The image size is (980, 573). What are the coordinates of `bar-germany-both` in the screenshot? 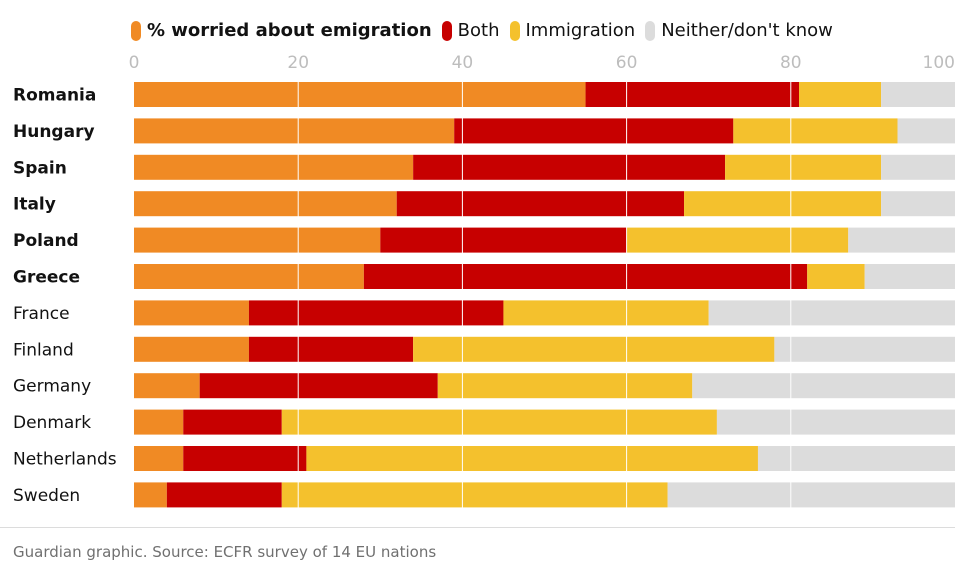 It's located at (318, 386).